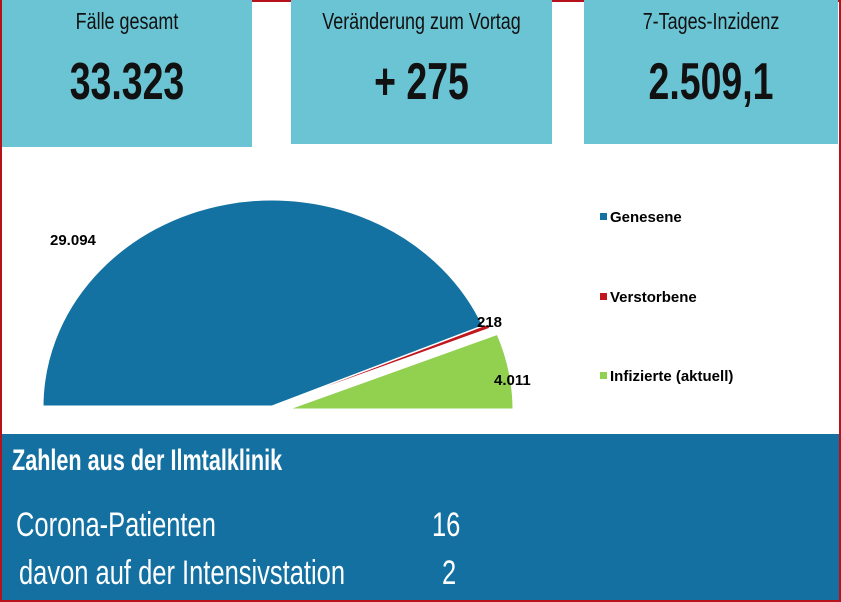 Image resolution: width=841 pixels, height=602 pixels. Describe the element at coordinates (671, 376) in the screenshot. I see `legend-label: Infizierte (aktuell)` at that location.